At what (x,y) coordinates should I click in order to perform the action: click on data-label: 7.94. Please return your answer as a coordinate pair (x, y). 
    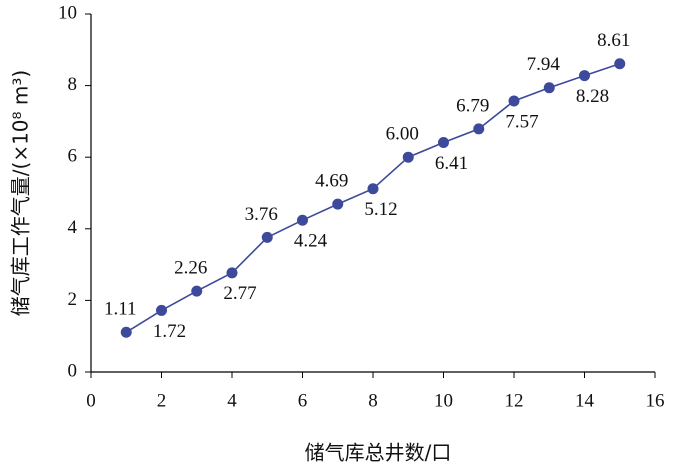
    Looking at the image, I should click on (544, 64).